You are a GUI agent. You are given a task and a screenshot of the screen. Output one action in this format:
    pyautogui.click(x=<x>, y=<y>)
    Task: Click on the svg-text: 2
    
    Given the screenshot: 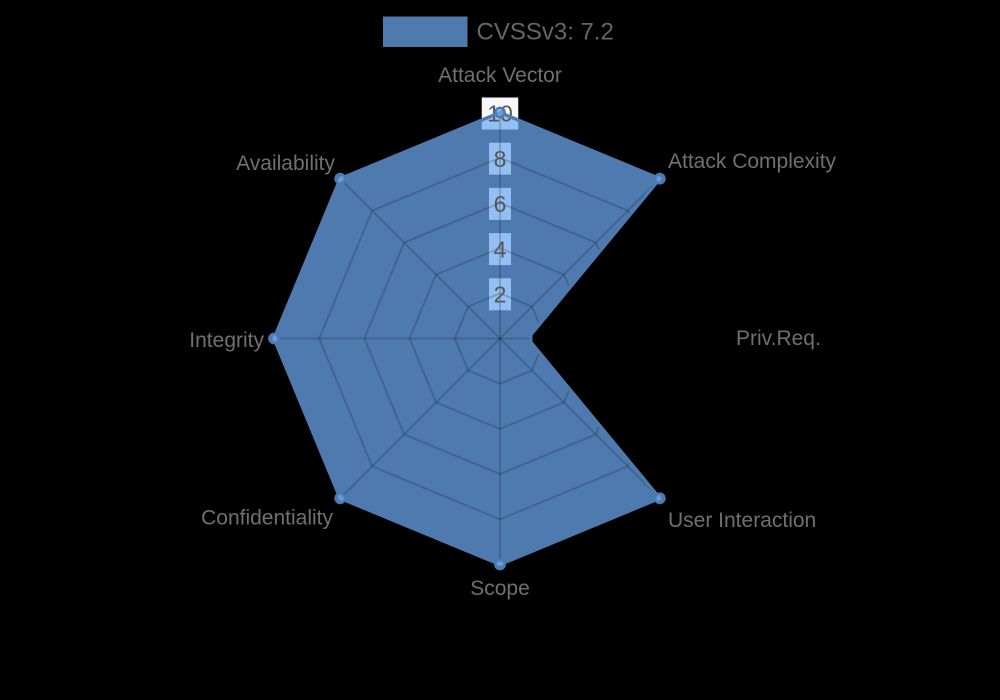 What is the action you would take?
    pyautogui.click(x=500, y=295)
    